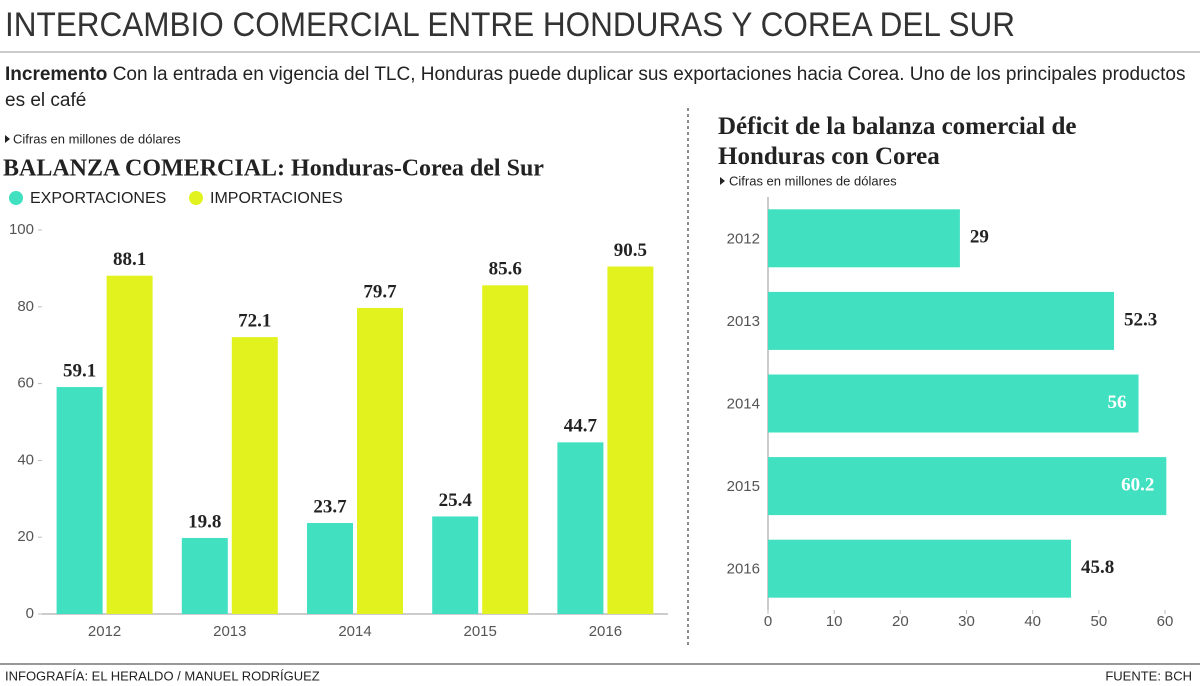 This screenshot has width=1200, height=686. What do you see at coordinates (1148, 675) in the screenshot?
I see `source: FUENTE: BCH` at bounding box center [1148, 675].